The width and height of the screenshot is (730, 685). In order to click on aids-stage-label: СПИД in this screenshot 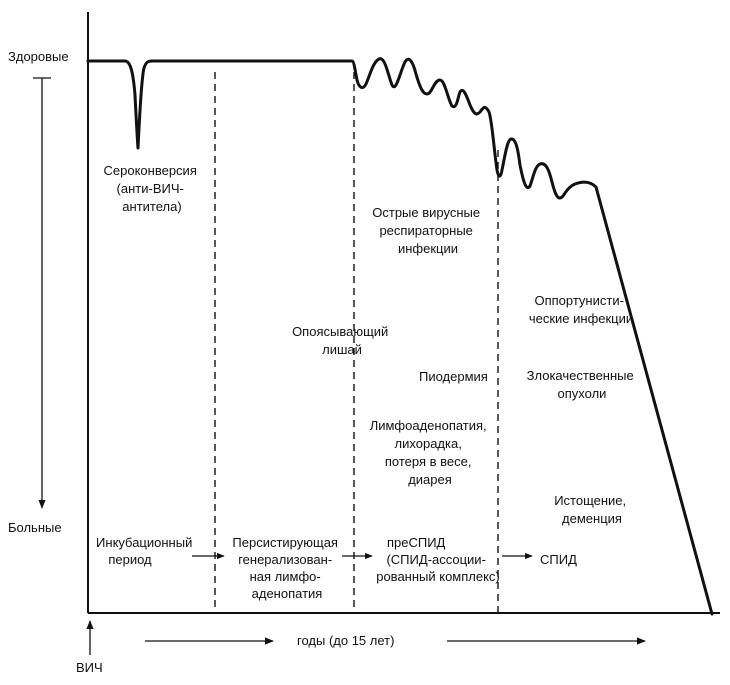, I will do `click(558, 559)`.